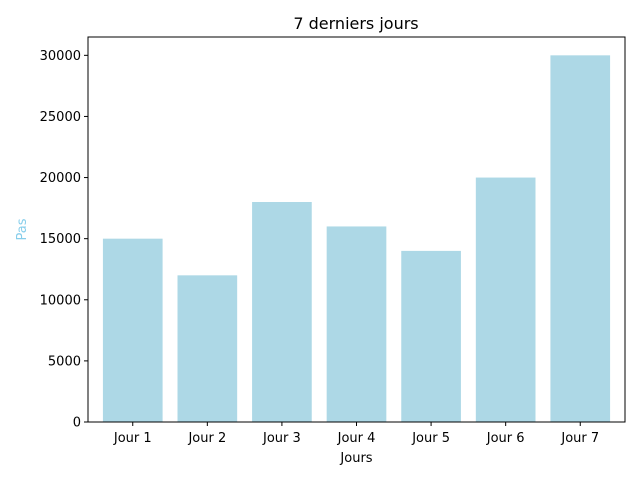  What do you see at coordinates (355, 458) in the screenshot?
I see `x-axis-title: Jours` at bounding box center [355, 458].